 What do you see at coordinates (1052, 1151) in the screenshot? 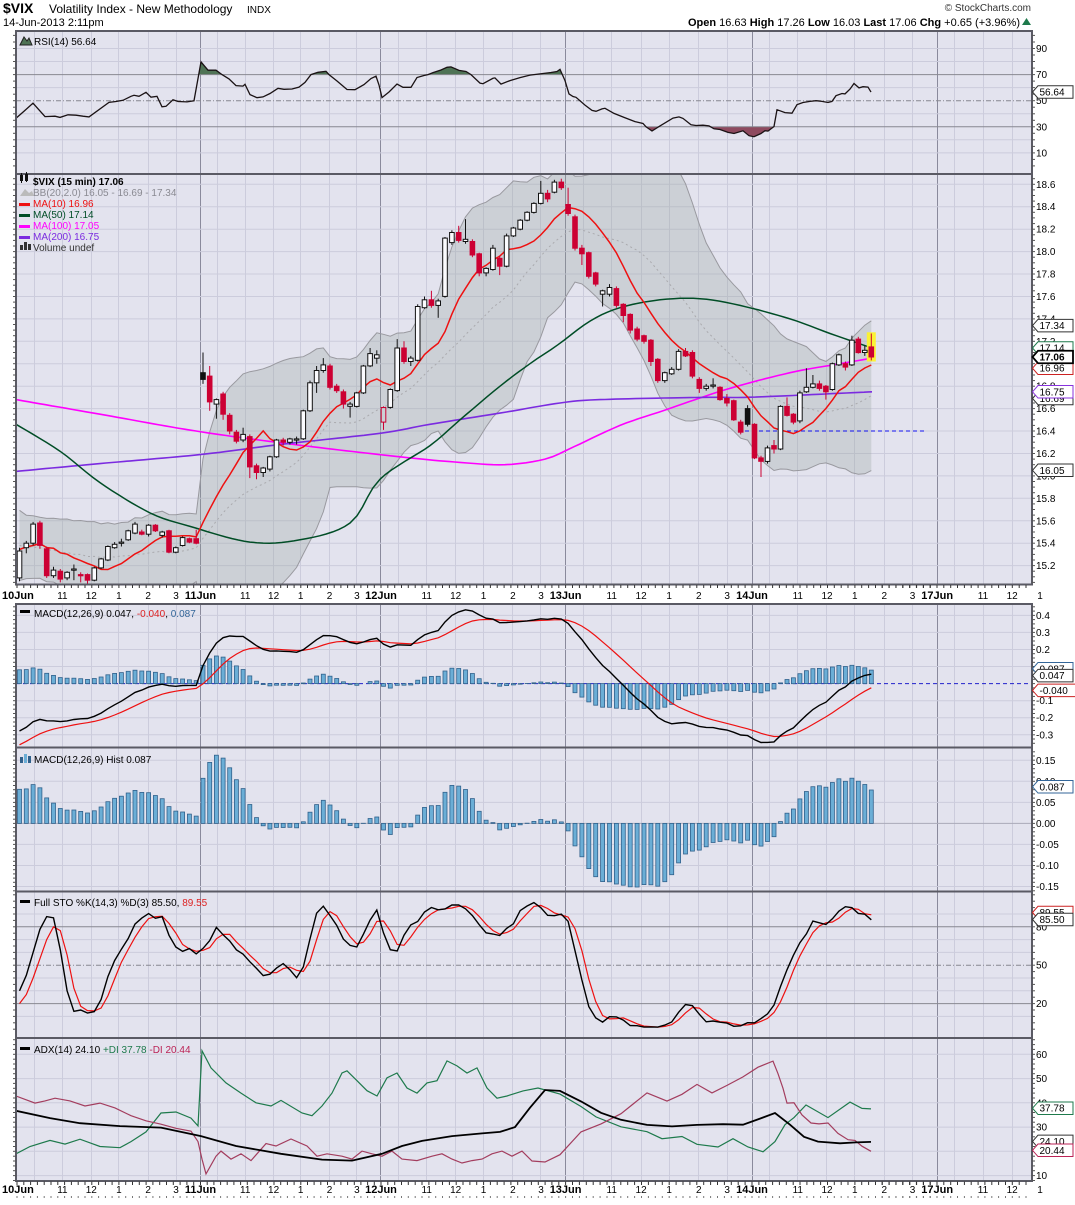
I see `svg-text: 20.44` at bounding box center [1052, 1151].